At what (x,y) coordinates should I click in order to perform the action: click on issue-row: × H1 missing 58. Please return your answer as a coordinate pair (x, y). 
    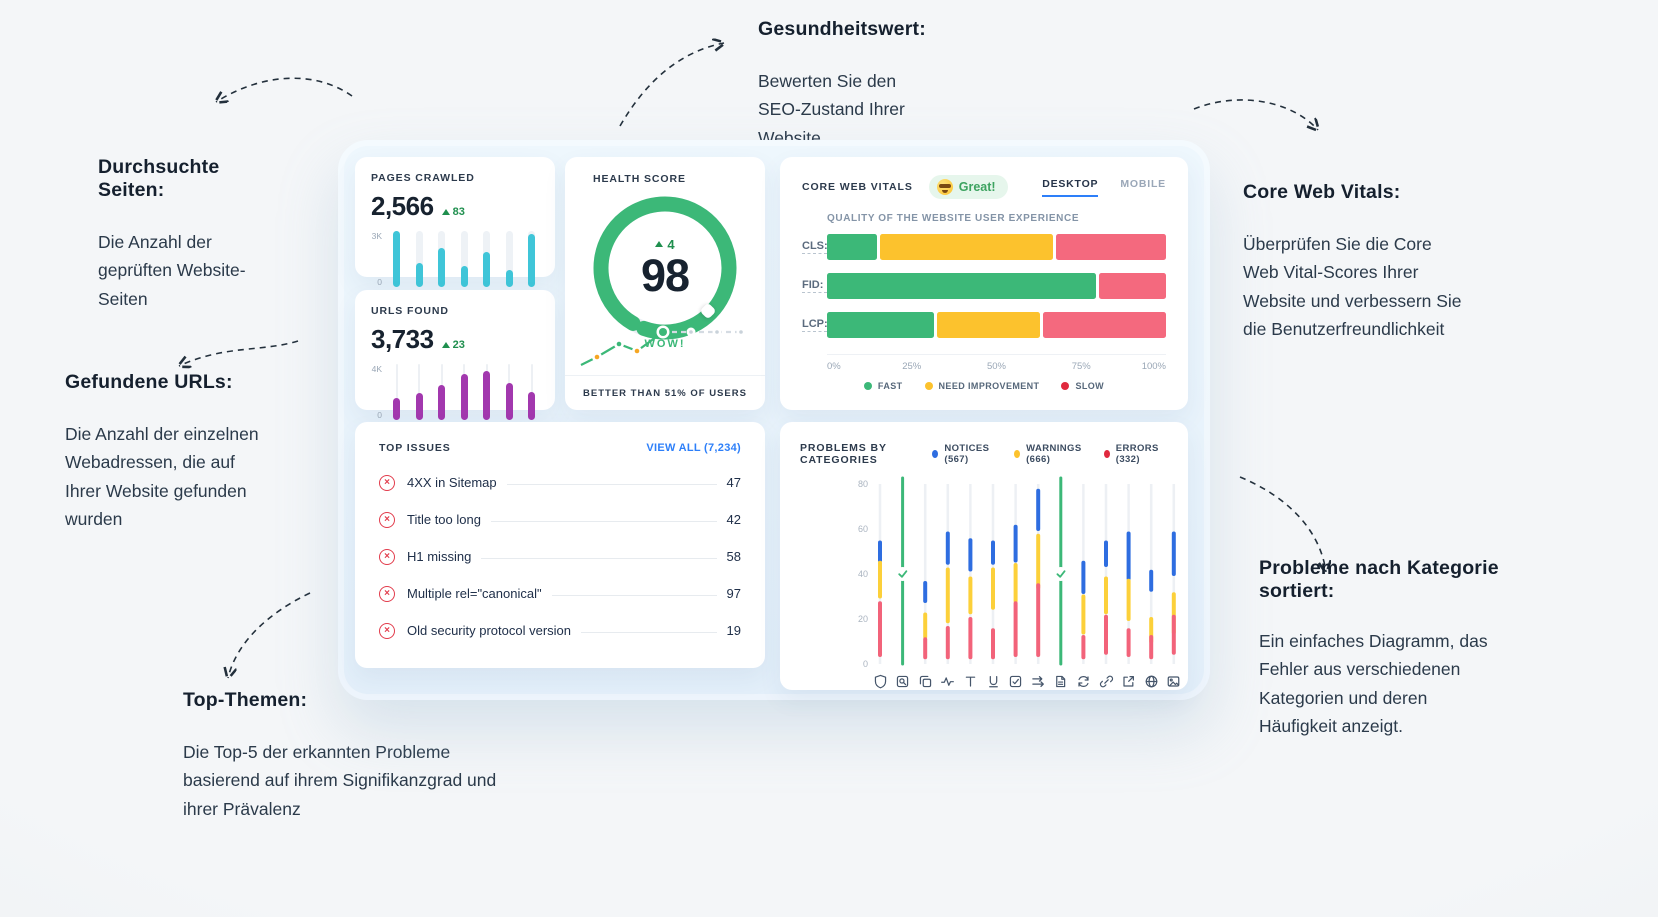
    Looking at the image, I should click on (560, 556).